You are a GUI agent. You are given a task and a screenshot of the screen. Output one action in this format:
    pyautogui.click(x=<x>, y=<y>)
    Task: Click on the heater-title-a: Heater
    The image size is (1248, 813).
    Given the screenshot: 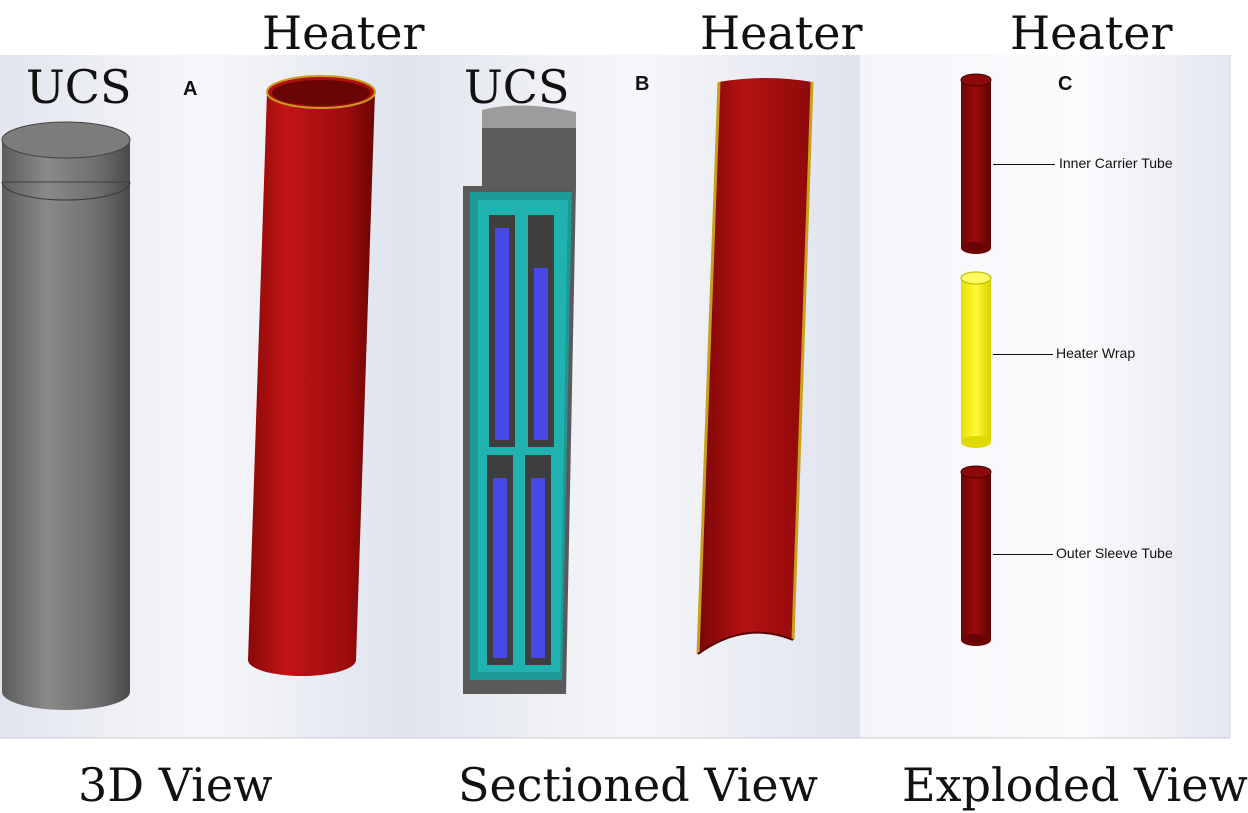 What is the action you would take?
    pyautogui.click(x=343, y=33)
    